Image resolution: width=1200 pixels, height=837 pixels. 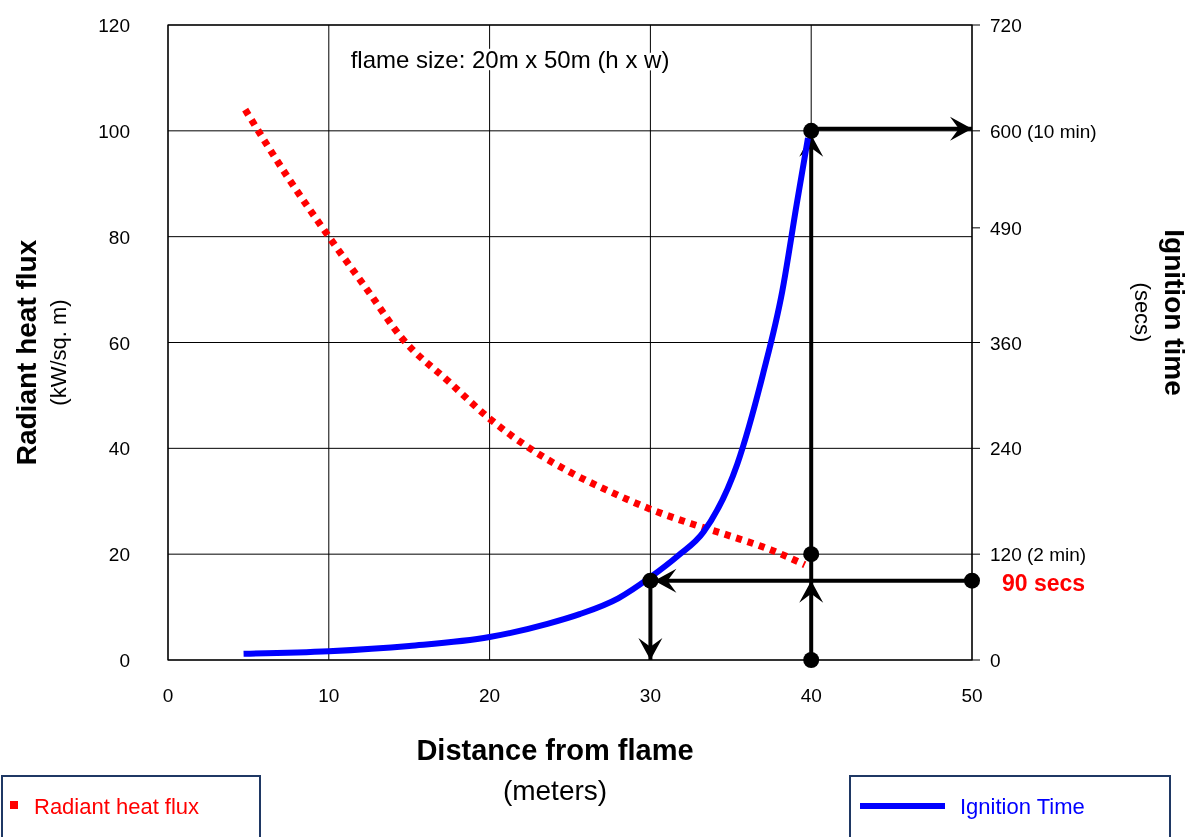 What do you see at coordinates (811, 695) in the screenshot?
I see `x-tick-label: 40` at bounding box center [811, 695].